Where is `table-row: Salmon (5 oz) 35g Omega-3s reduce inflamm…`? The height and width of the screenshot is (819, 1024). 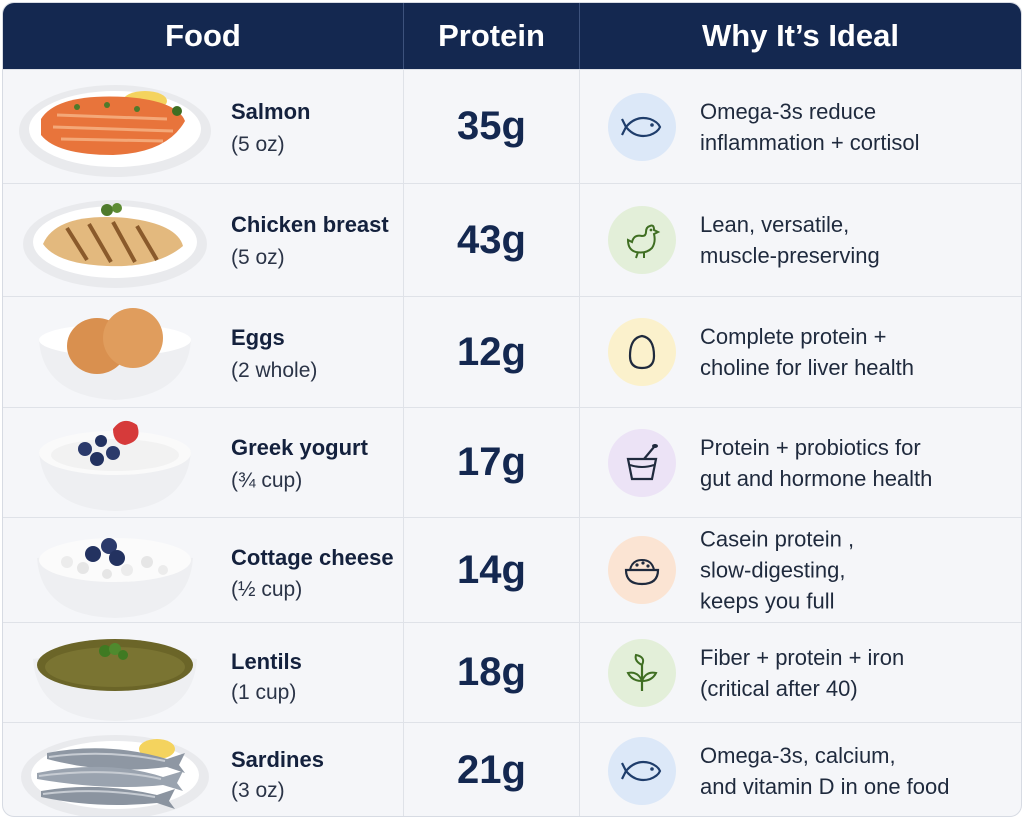 table-row: Salmon (5 oz) 35g Omega-3s reduce inflamm… is located at coordinates (512, 126).